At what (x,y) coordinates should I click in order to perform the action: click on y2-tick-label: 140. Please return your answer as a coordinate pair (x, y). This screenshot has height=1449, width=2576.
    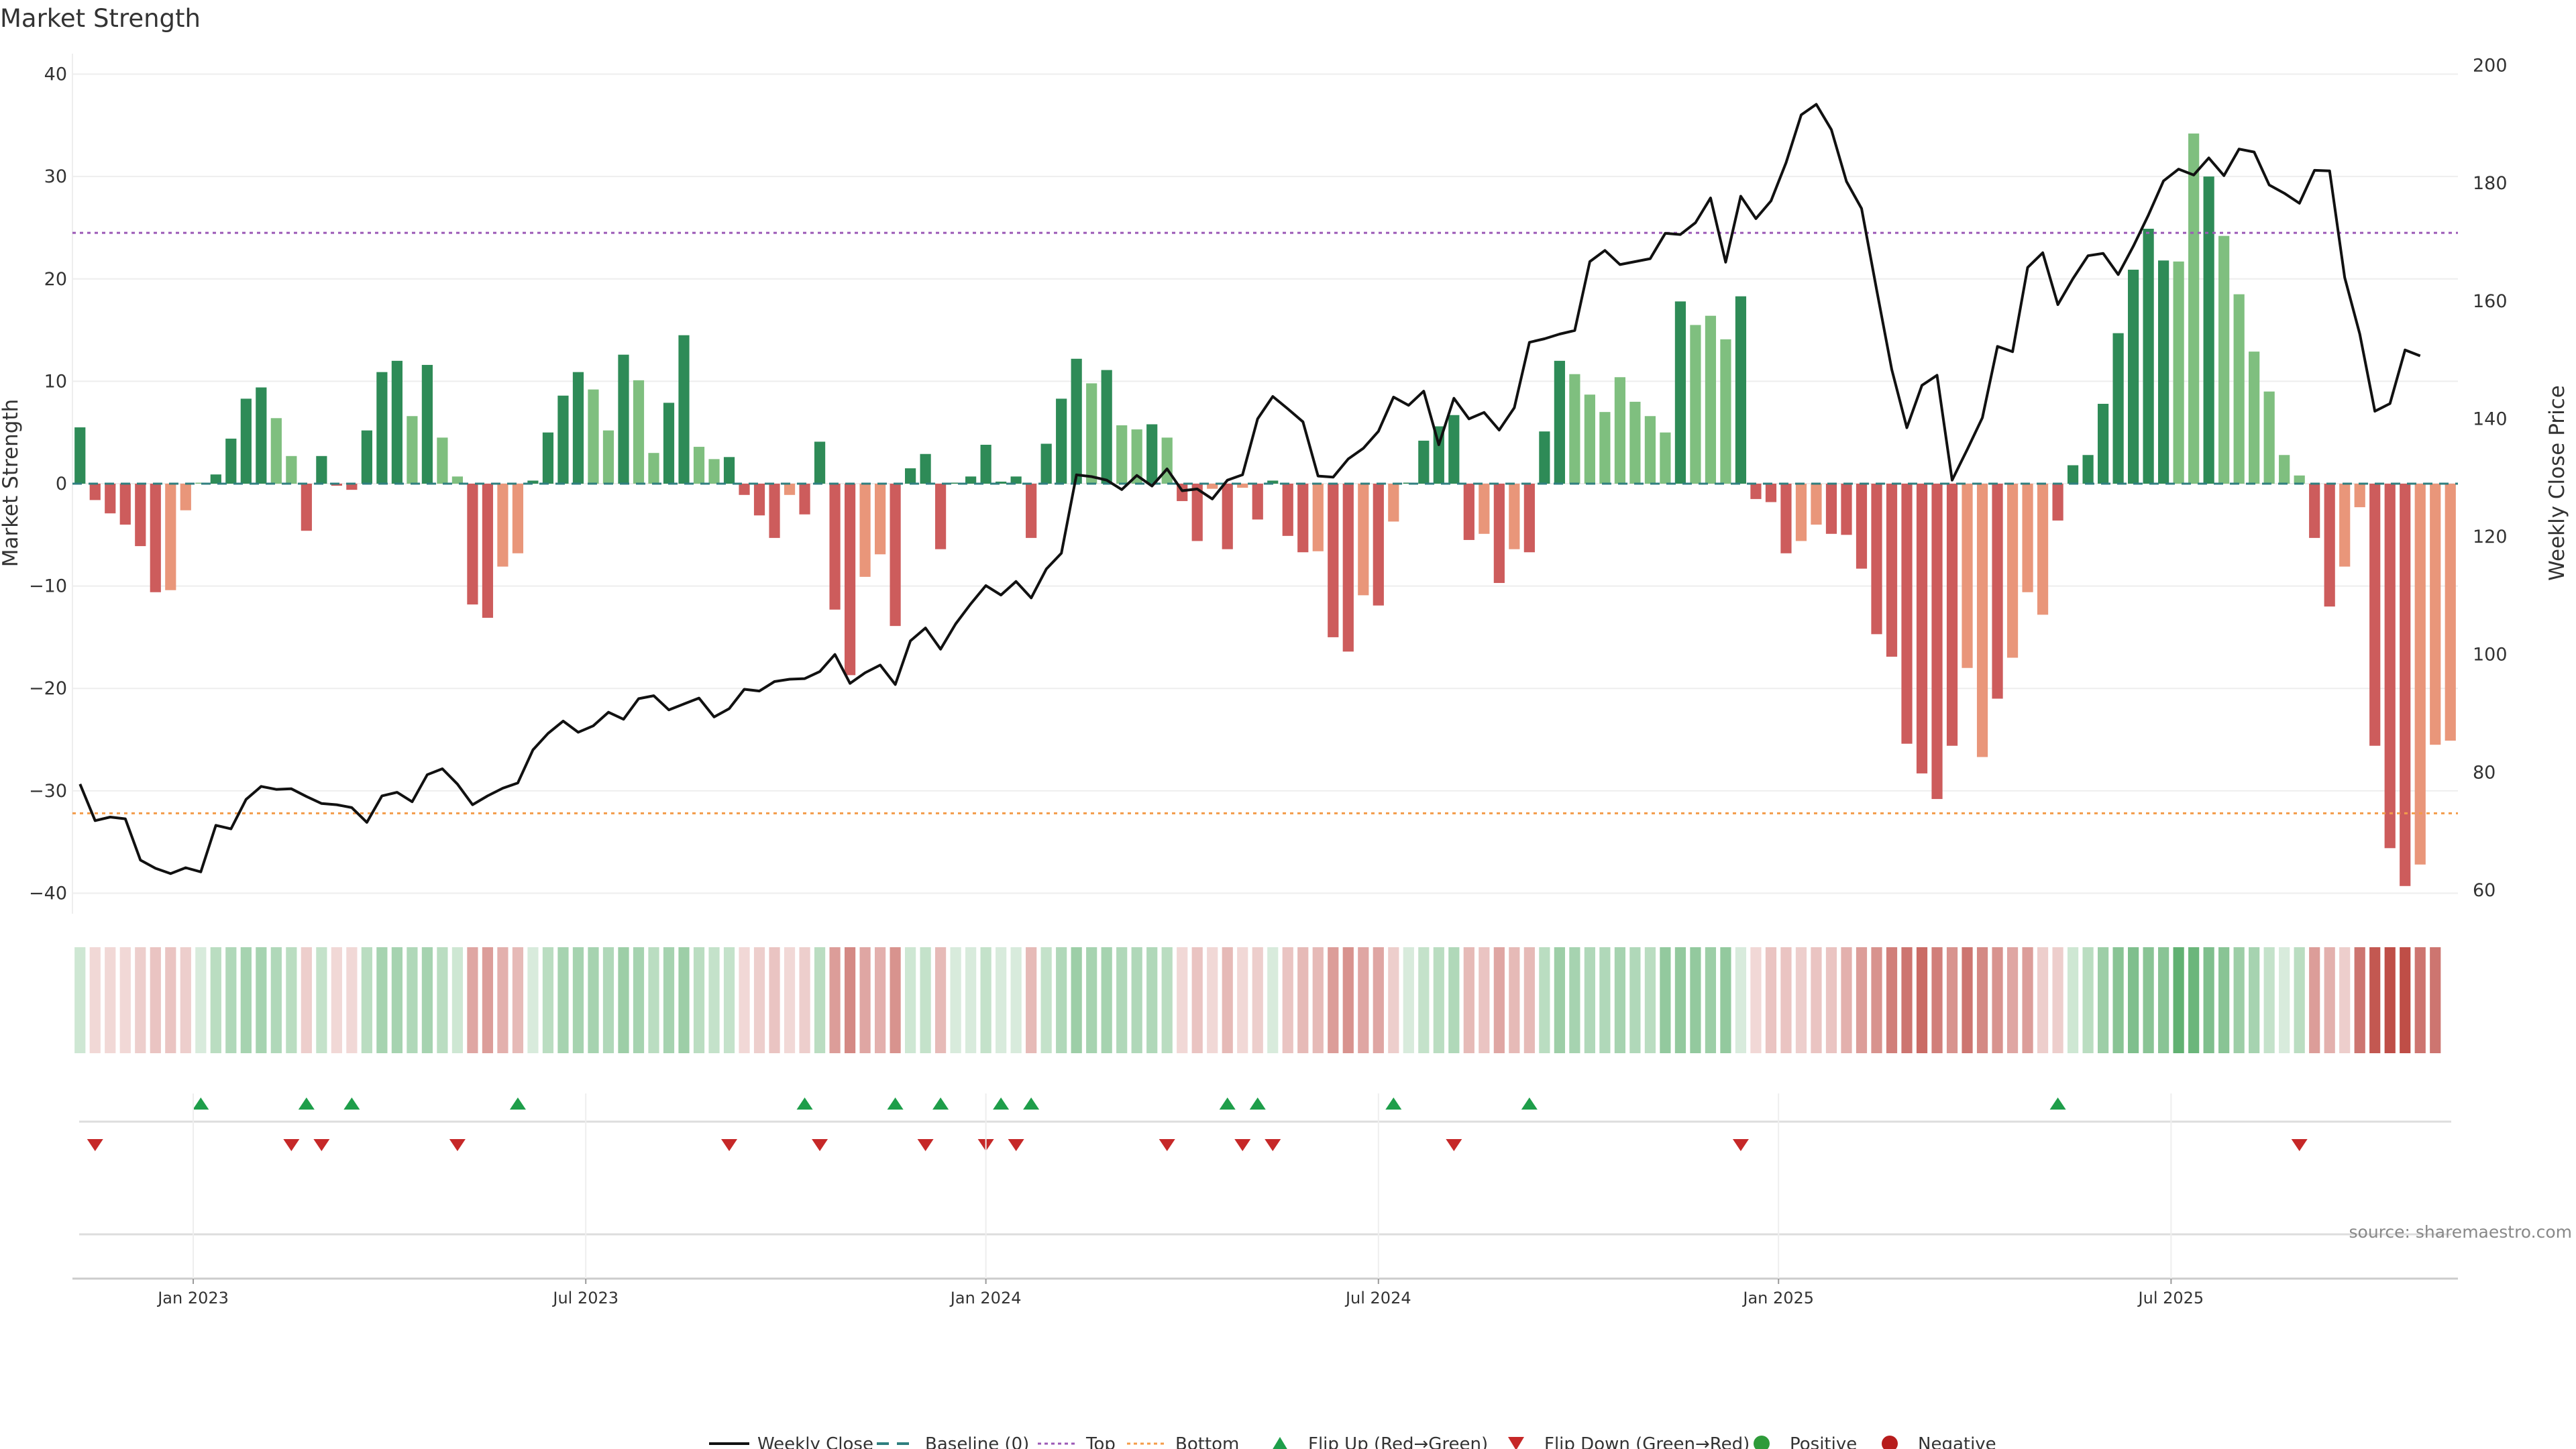
    Looking at the image, I should click on (2490, 419).